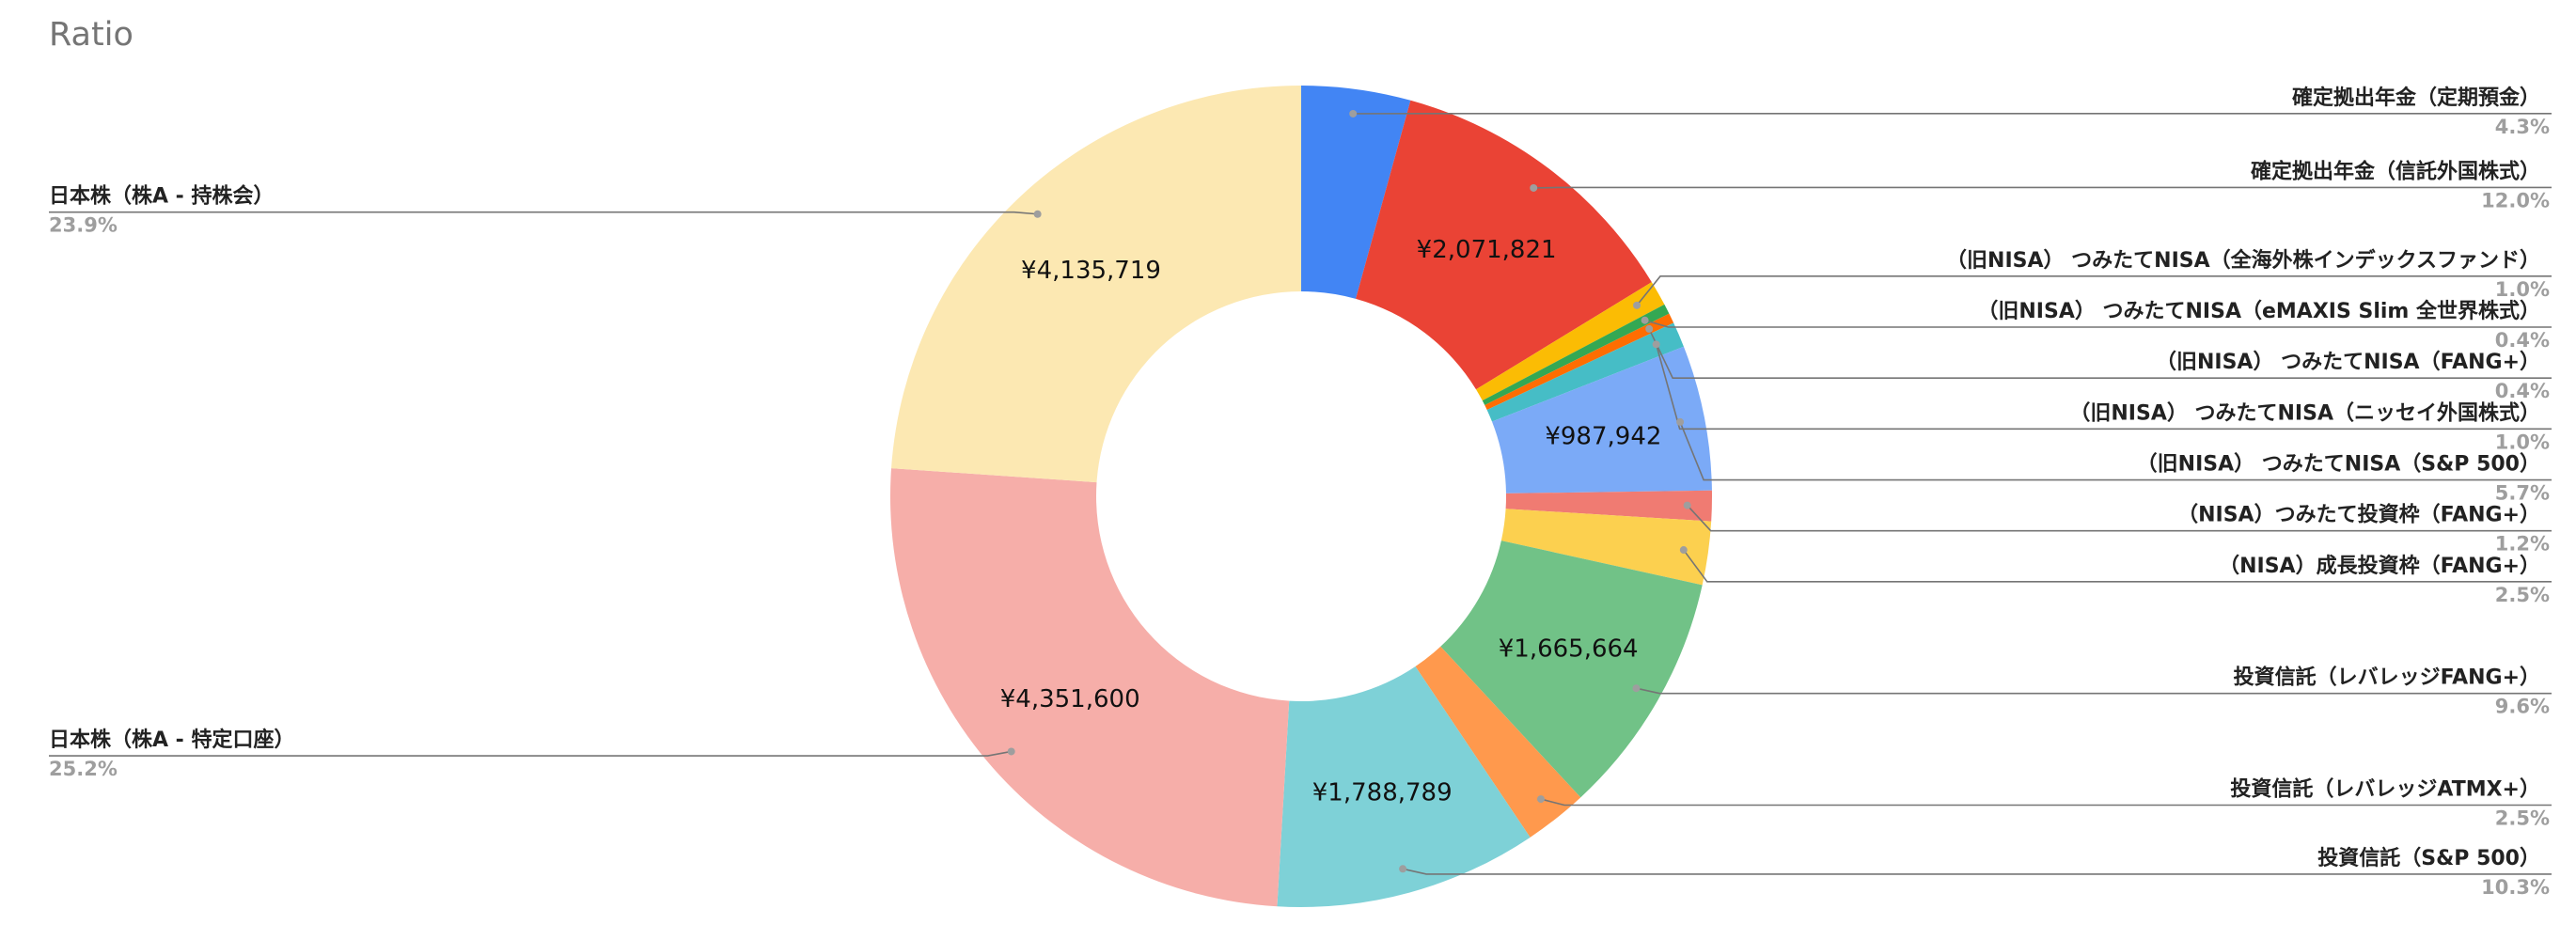 The image size is (2576, 940). I want to click on percent-label: 12.0%, so click(2515, 200).